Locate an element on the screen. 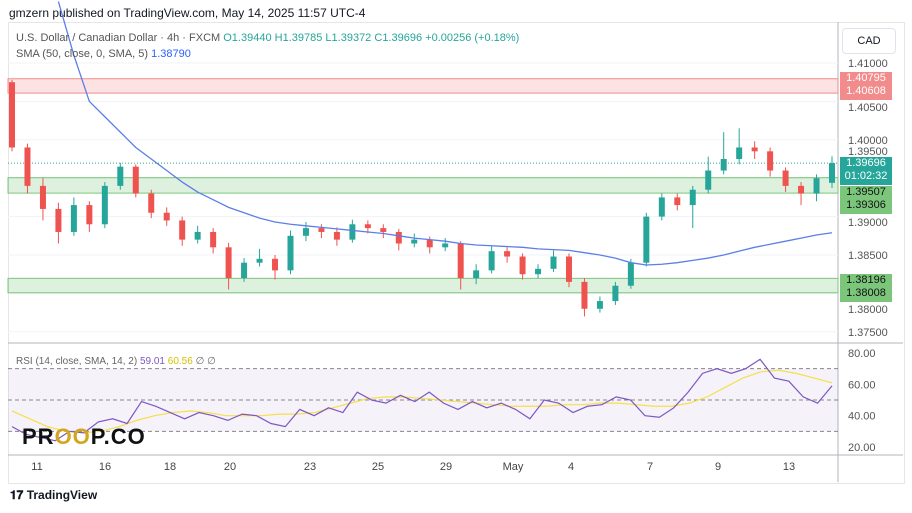 This screenshot has height=513, width=912. rsi-line is located at coordinates (422, 400).